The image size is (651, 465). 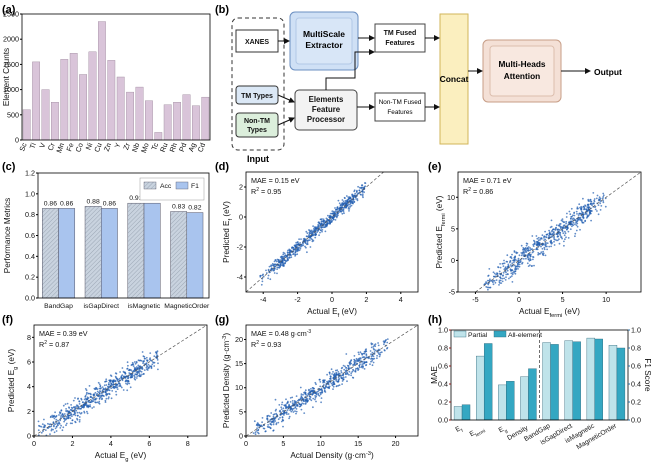 I want to click on ylabel-f-part: Predicted E, so click(x=11, y=390).